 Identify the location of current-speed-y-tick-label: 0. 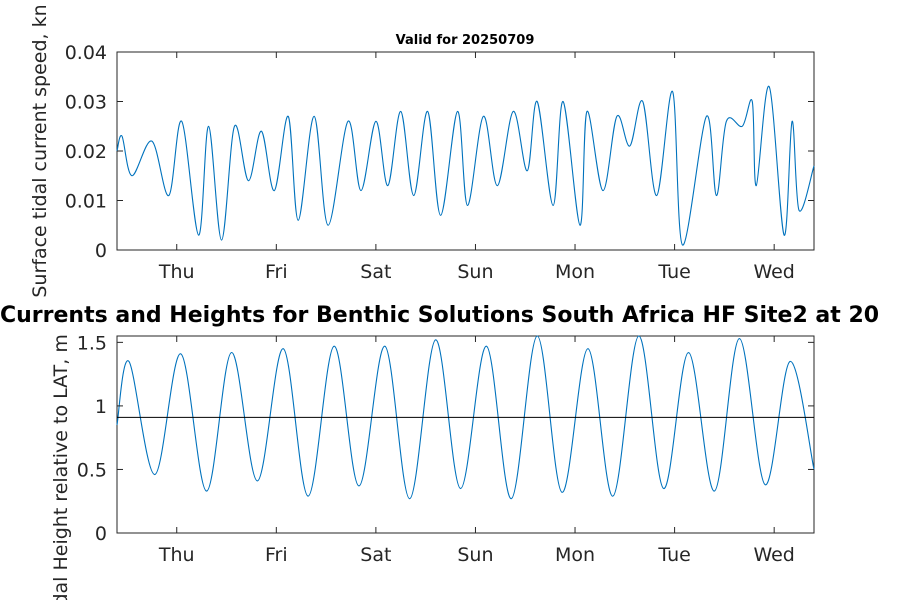
(101, 251).